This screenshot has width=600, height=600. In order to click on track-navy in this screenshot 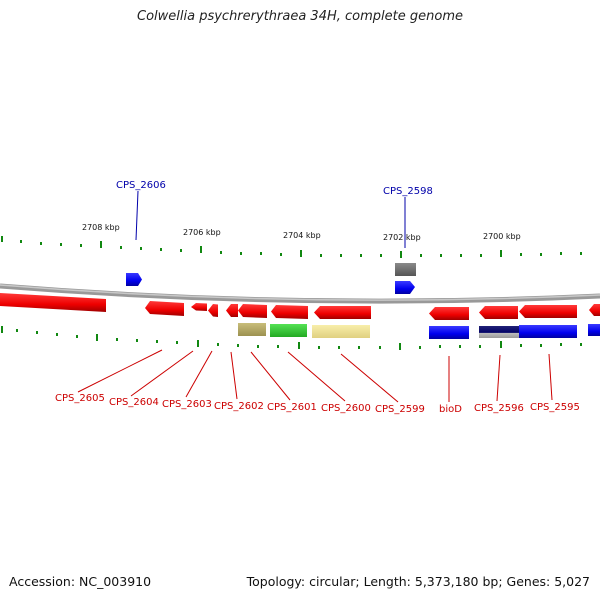, I will do `click(499, 332)`.